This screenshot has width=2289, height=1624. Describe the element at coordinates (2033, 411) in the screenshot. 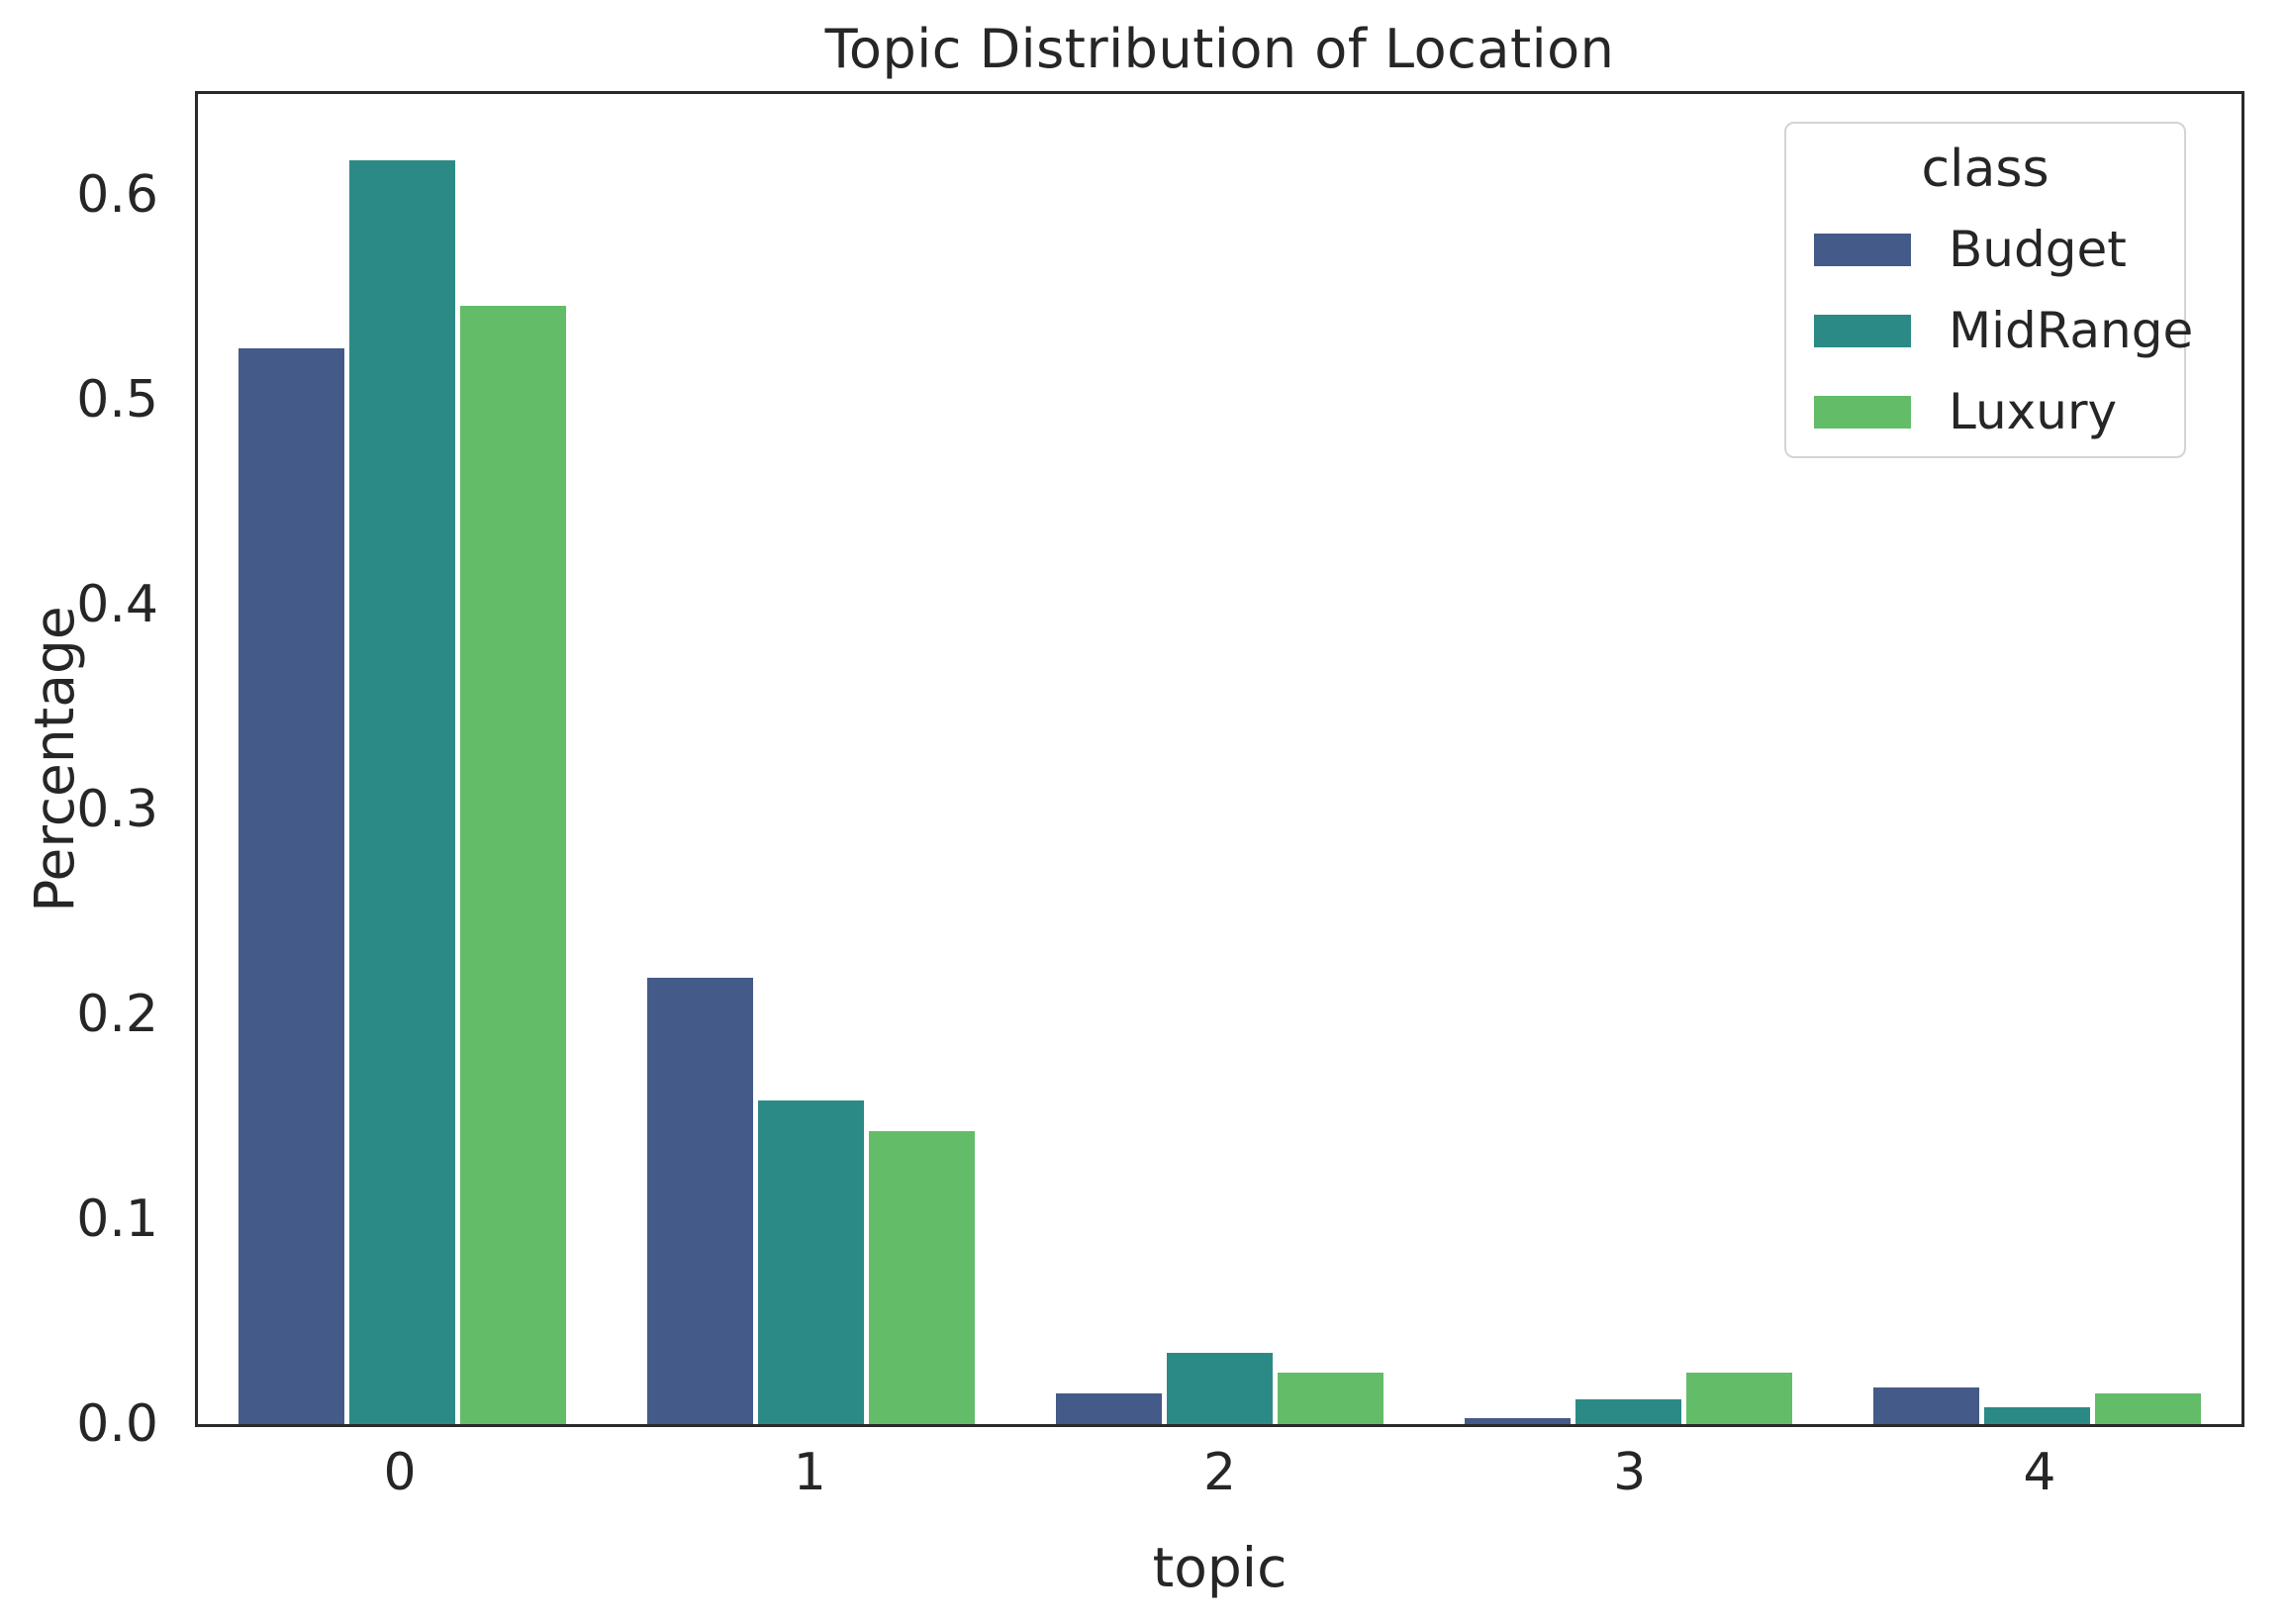

I see `legend-label-luxury: Luxury` at that location.